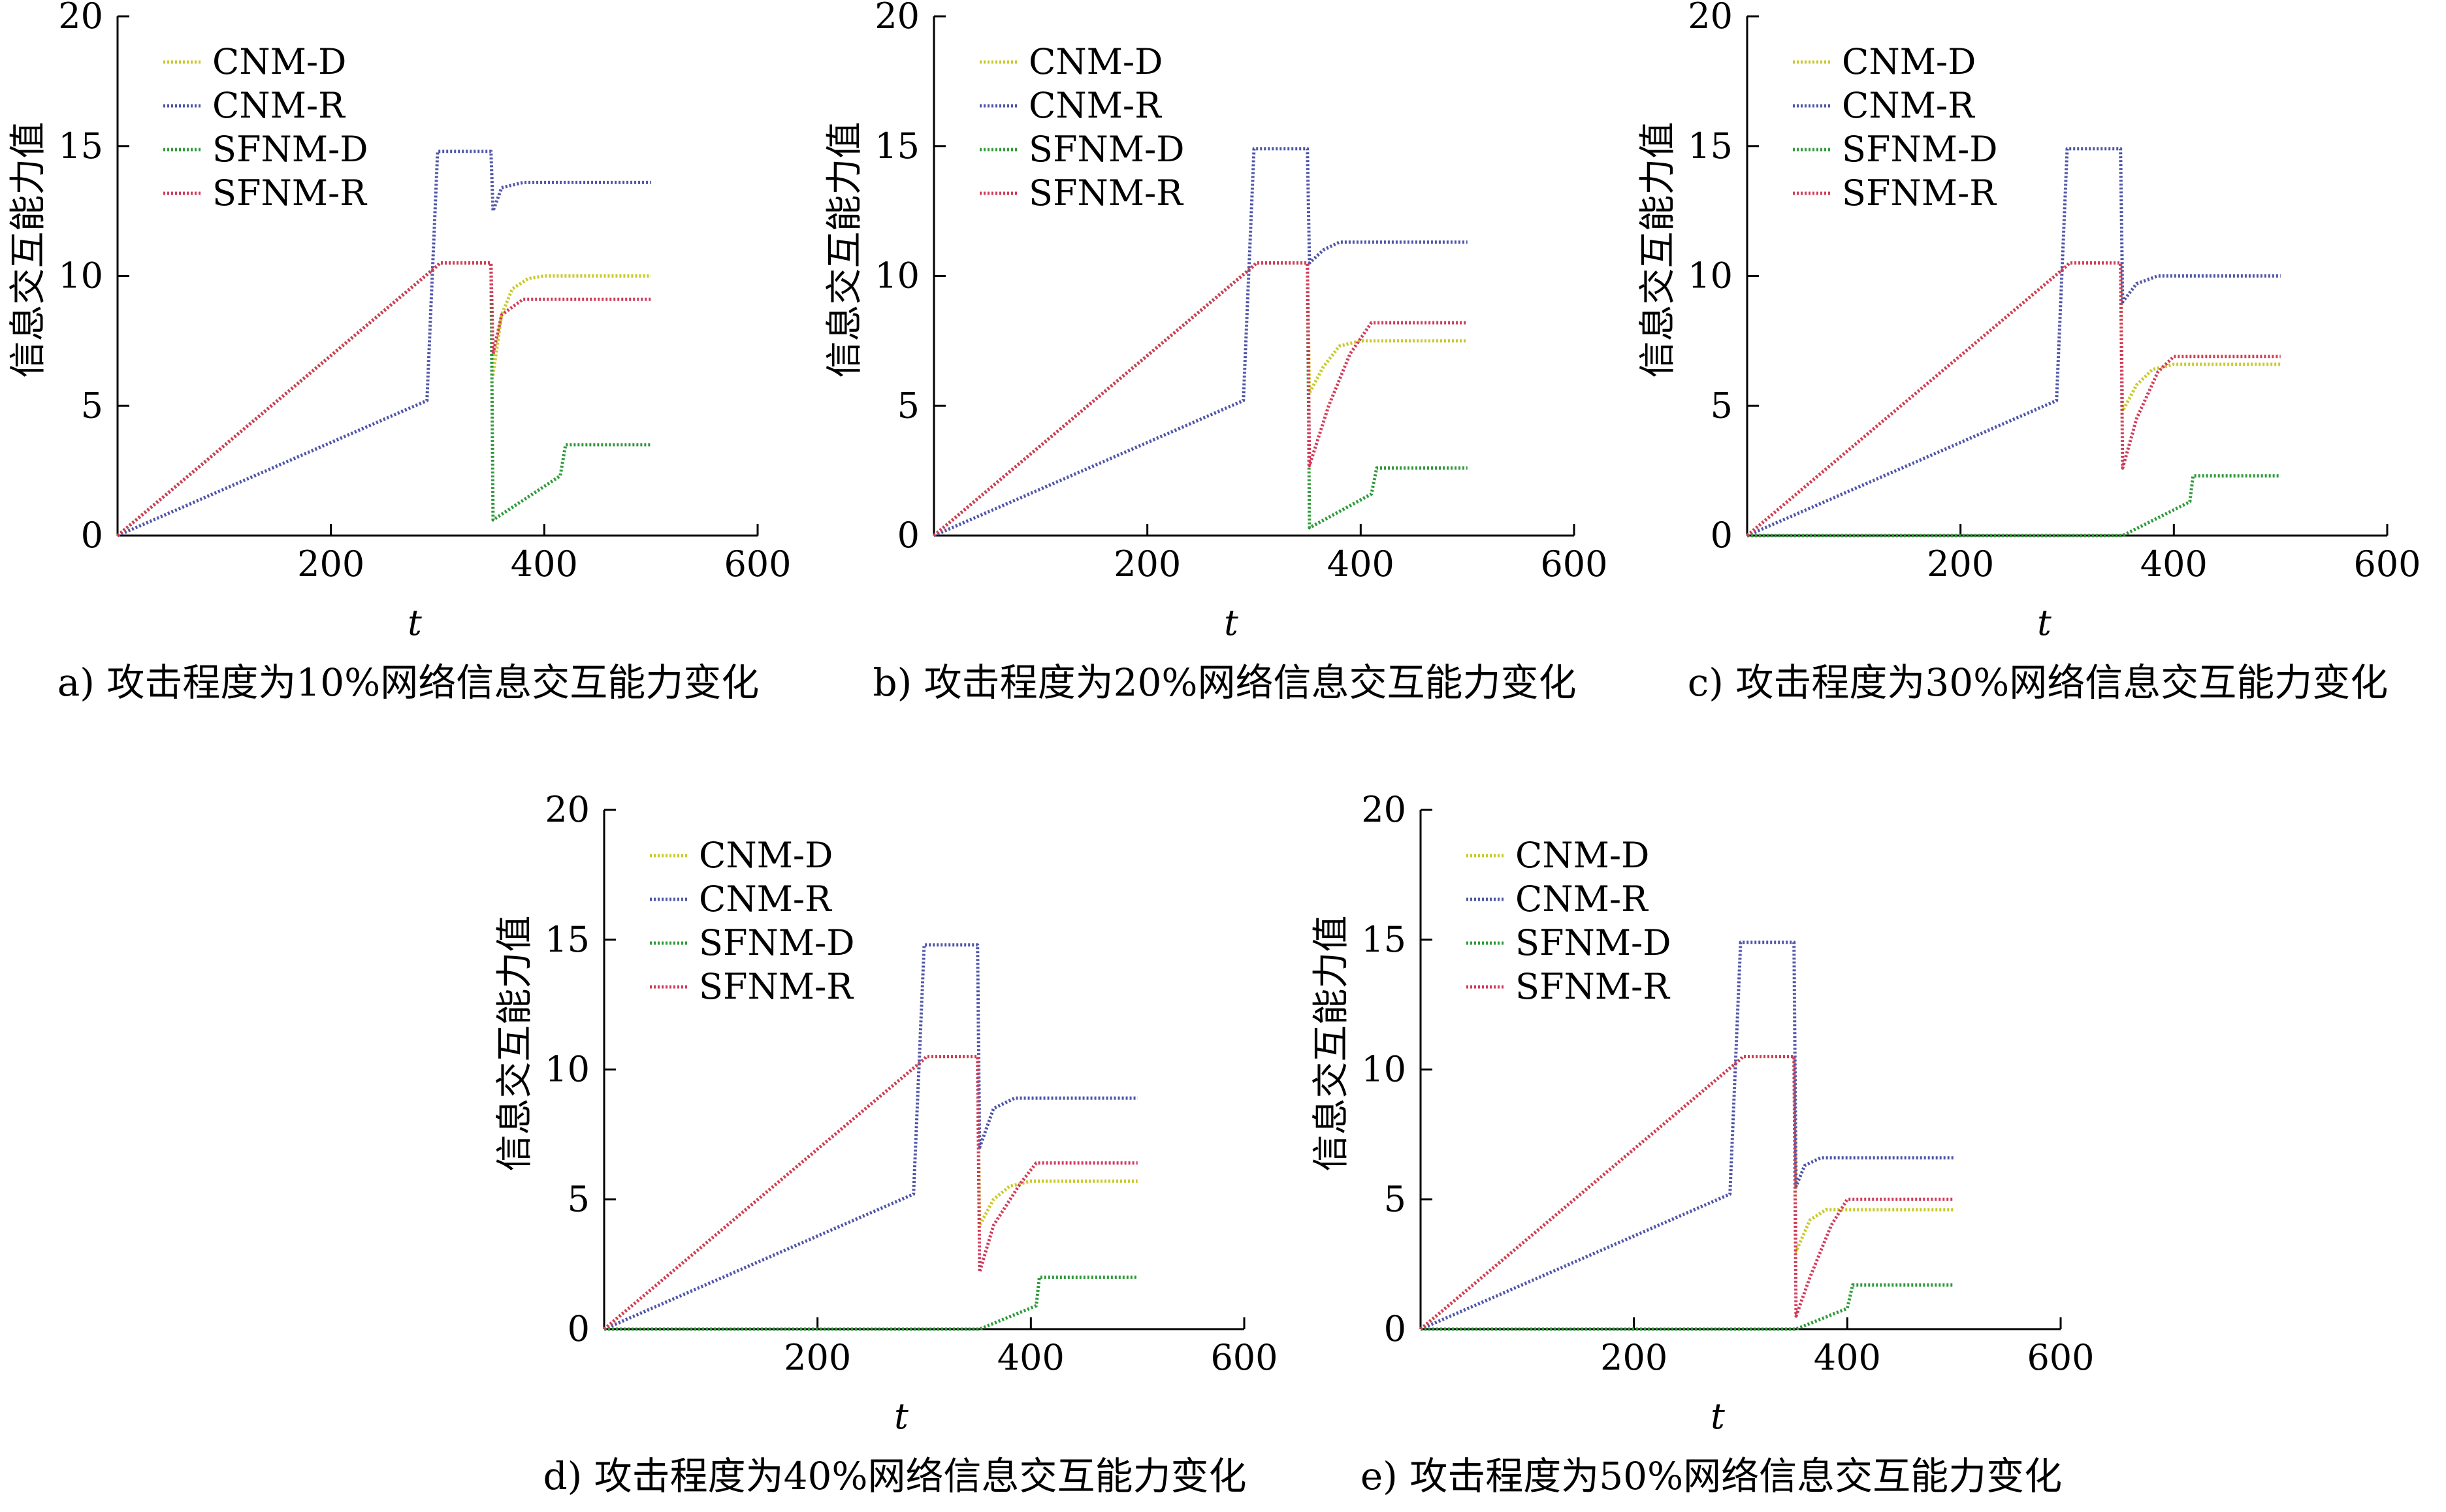 This screenshot has height=1512, width=2446. What do you see at coordinates (1225, 682) in the screenshot?
I see `caption-b: b) 攻击程度为20%网络信息交互能力变化` at bounding box center [1225, 682].